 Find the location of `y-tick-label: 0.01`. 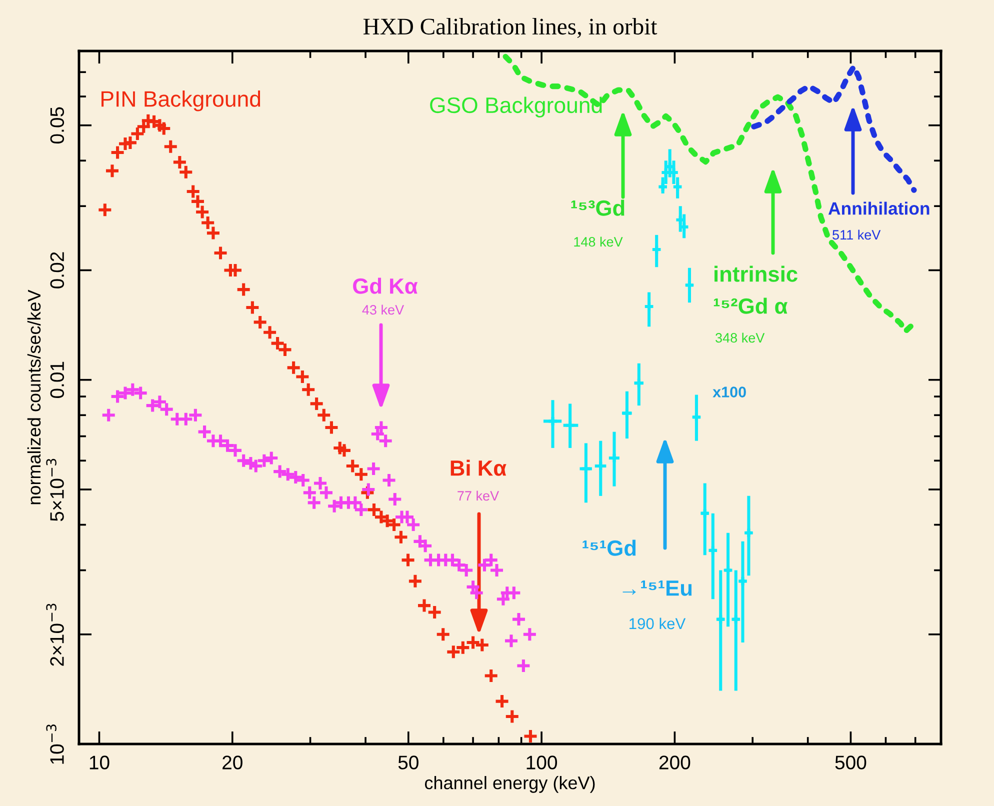

y-tick-label: 0.01 is located at coordinates (57, 380).